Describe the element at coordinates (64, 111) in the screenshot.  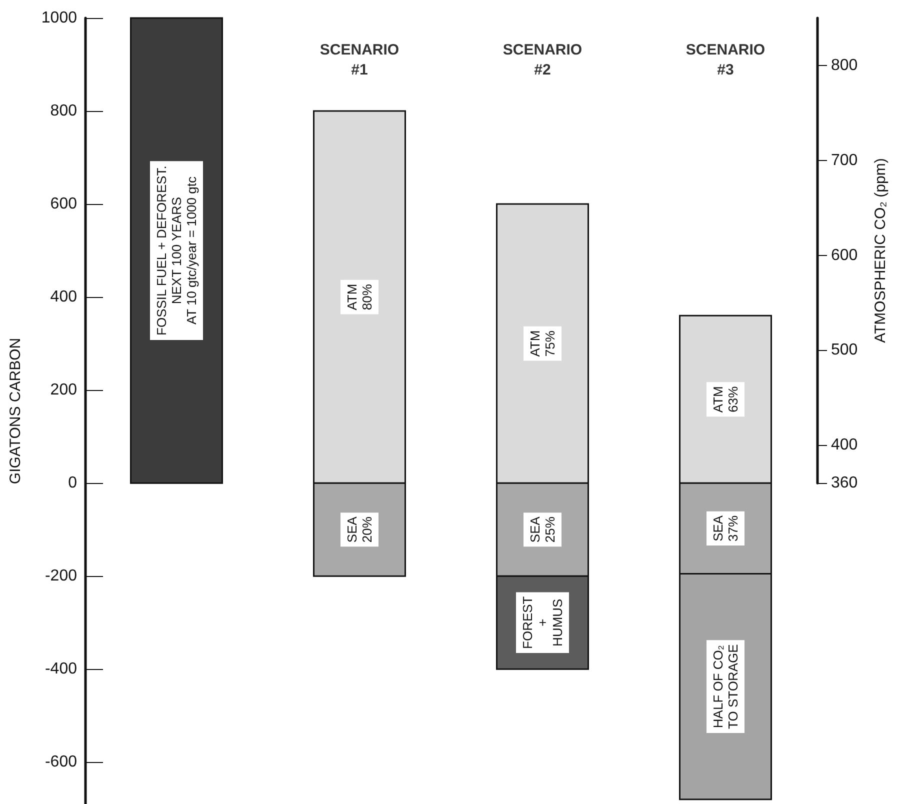
I see `y-tick-label: 800` at that location.